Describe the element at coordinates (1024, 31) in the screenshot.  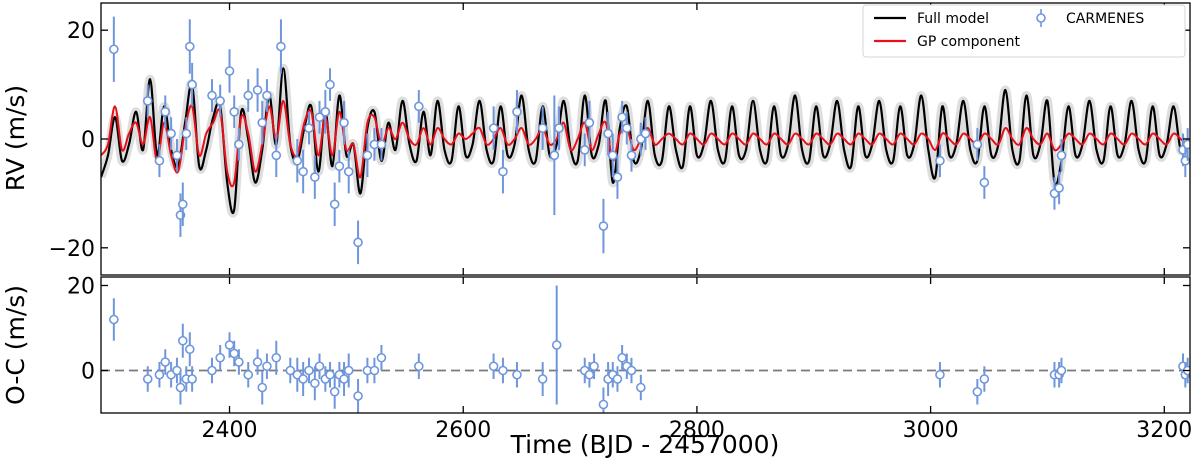
I see `legend: Full model GP component CARMENES` at that location.